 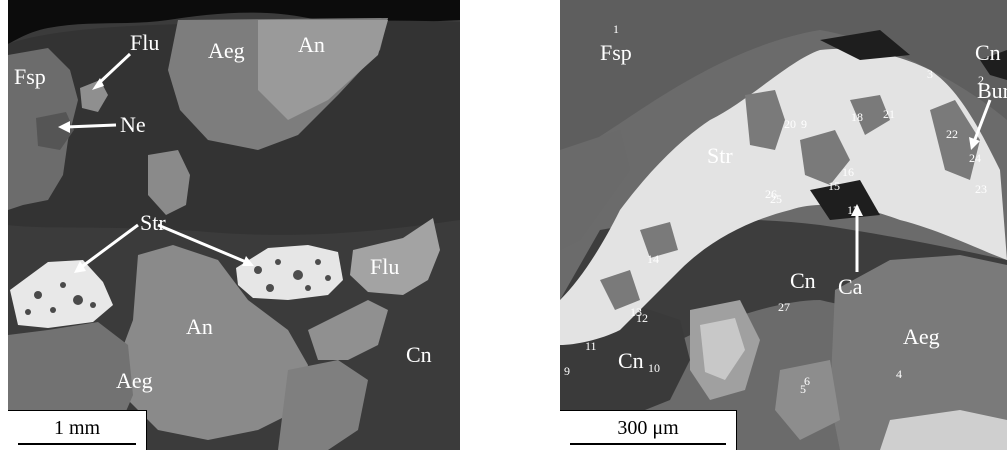 I want to click on epoxy-region, so click(x=234, y=22).